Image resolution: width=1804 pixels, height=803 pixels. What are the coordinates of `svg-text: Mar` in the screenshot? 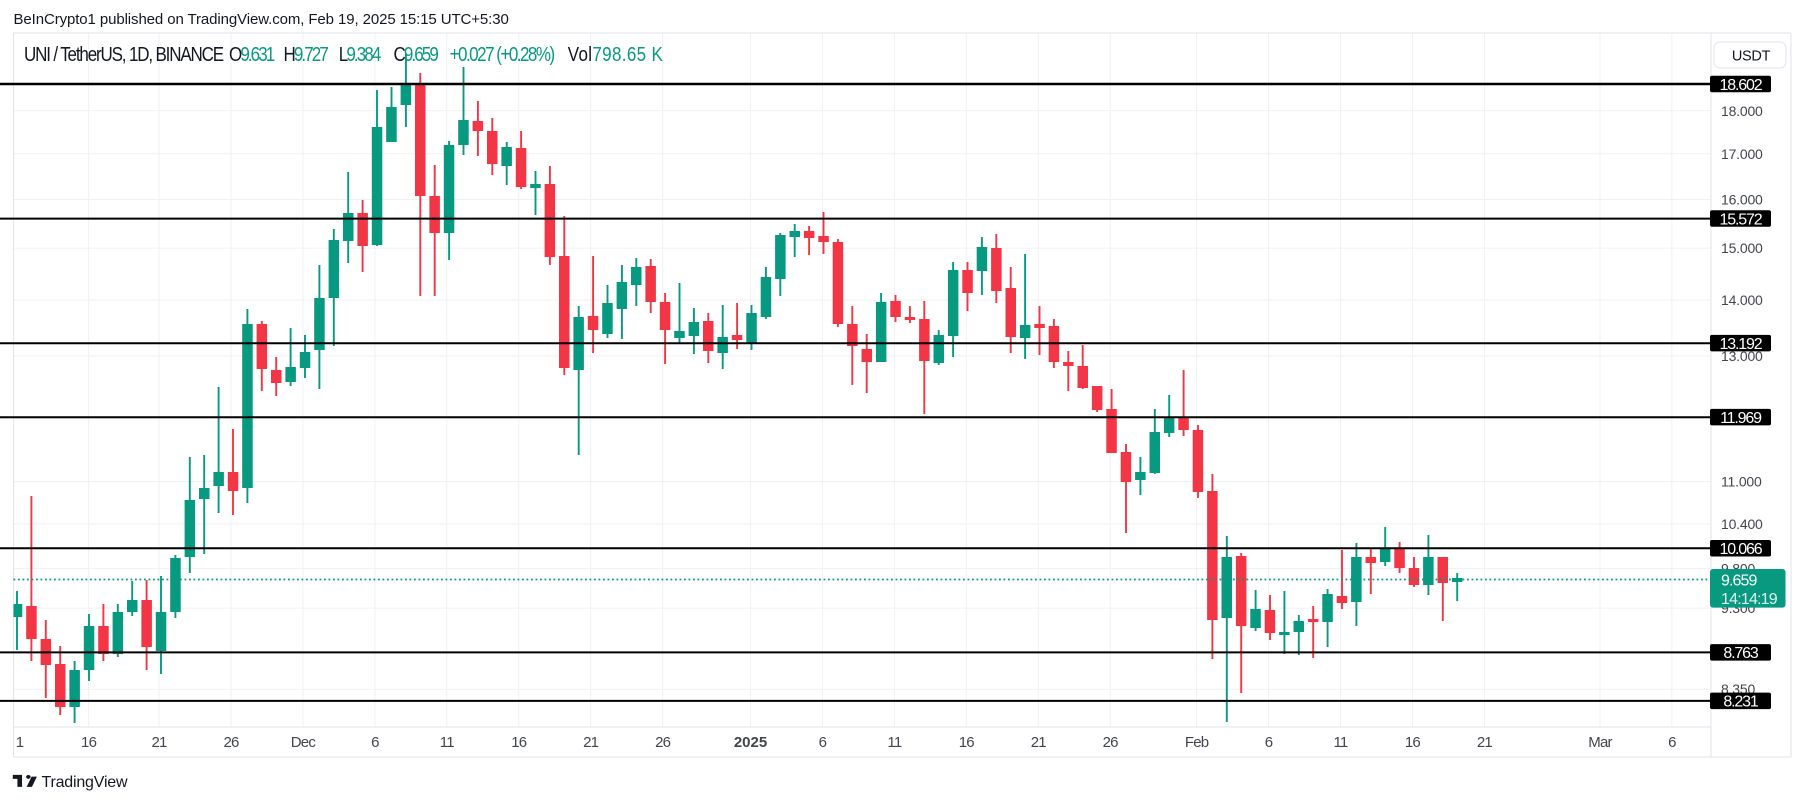 It's located at (1600, 742).